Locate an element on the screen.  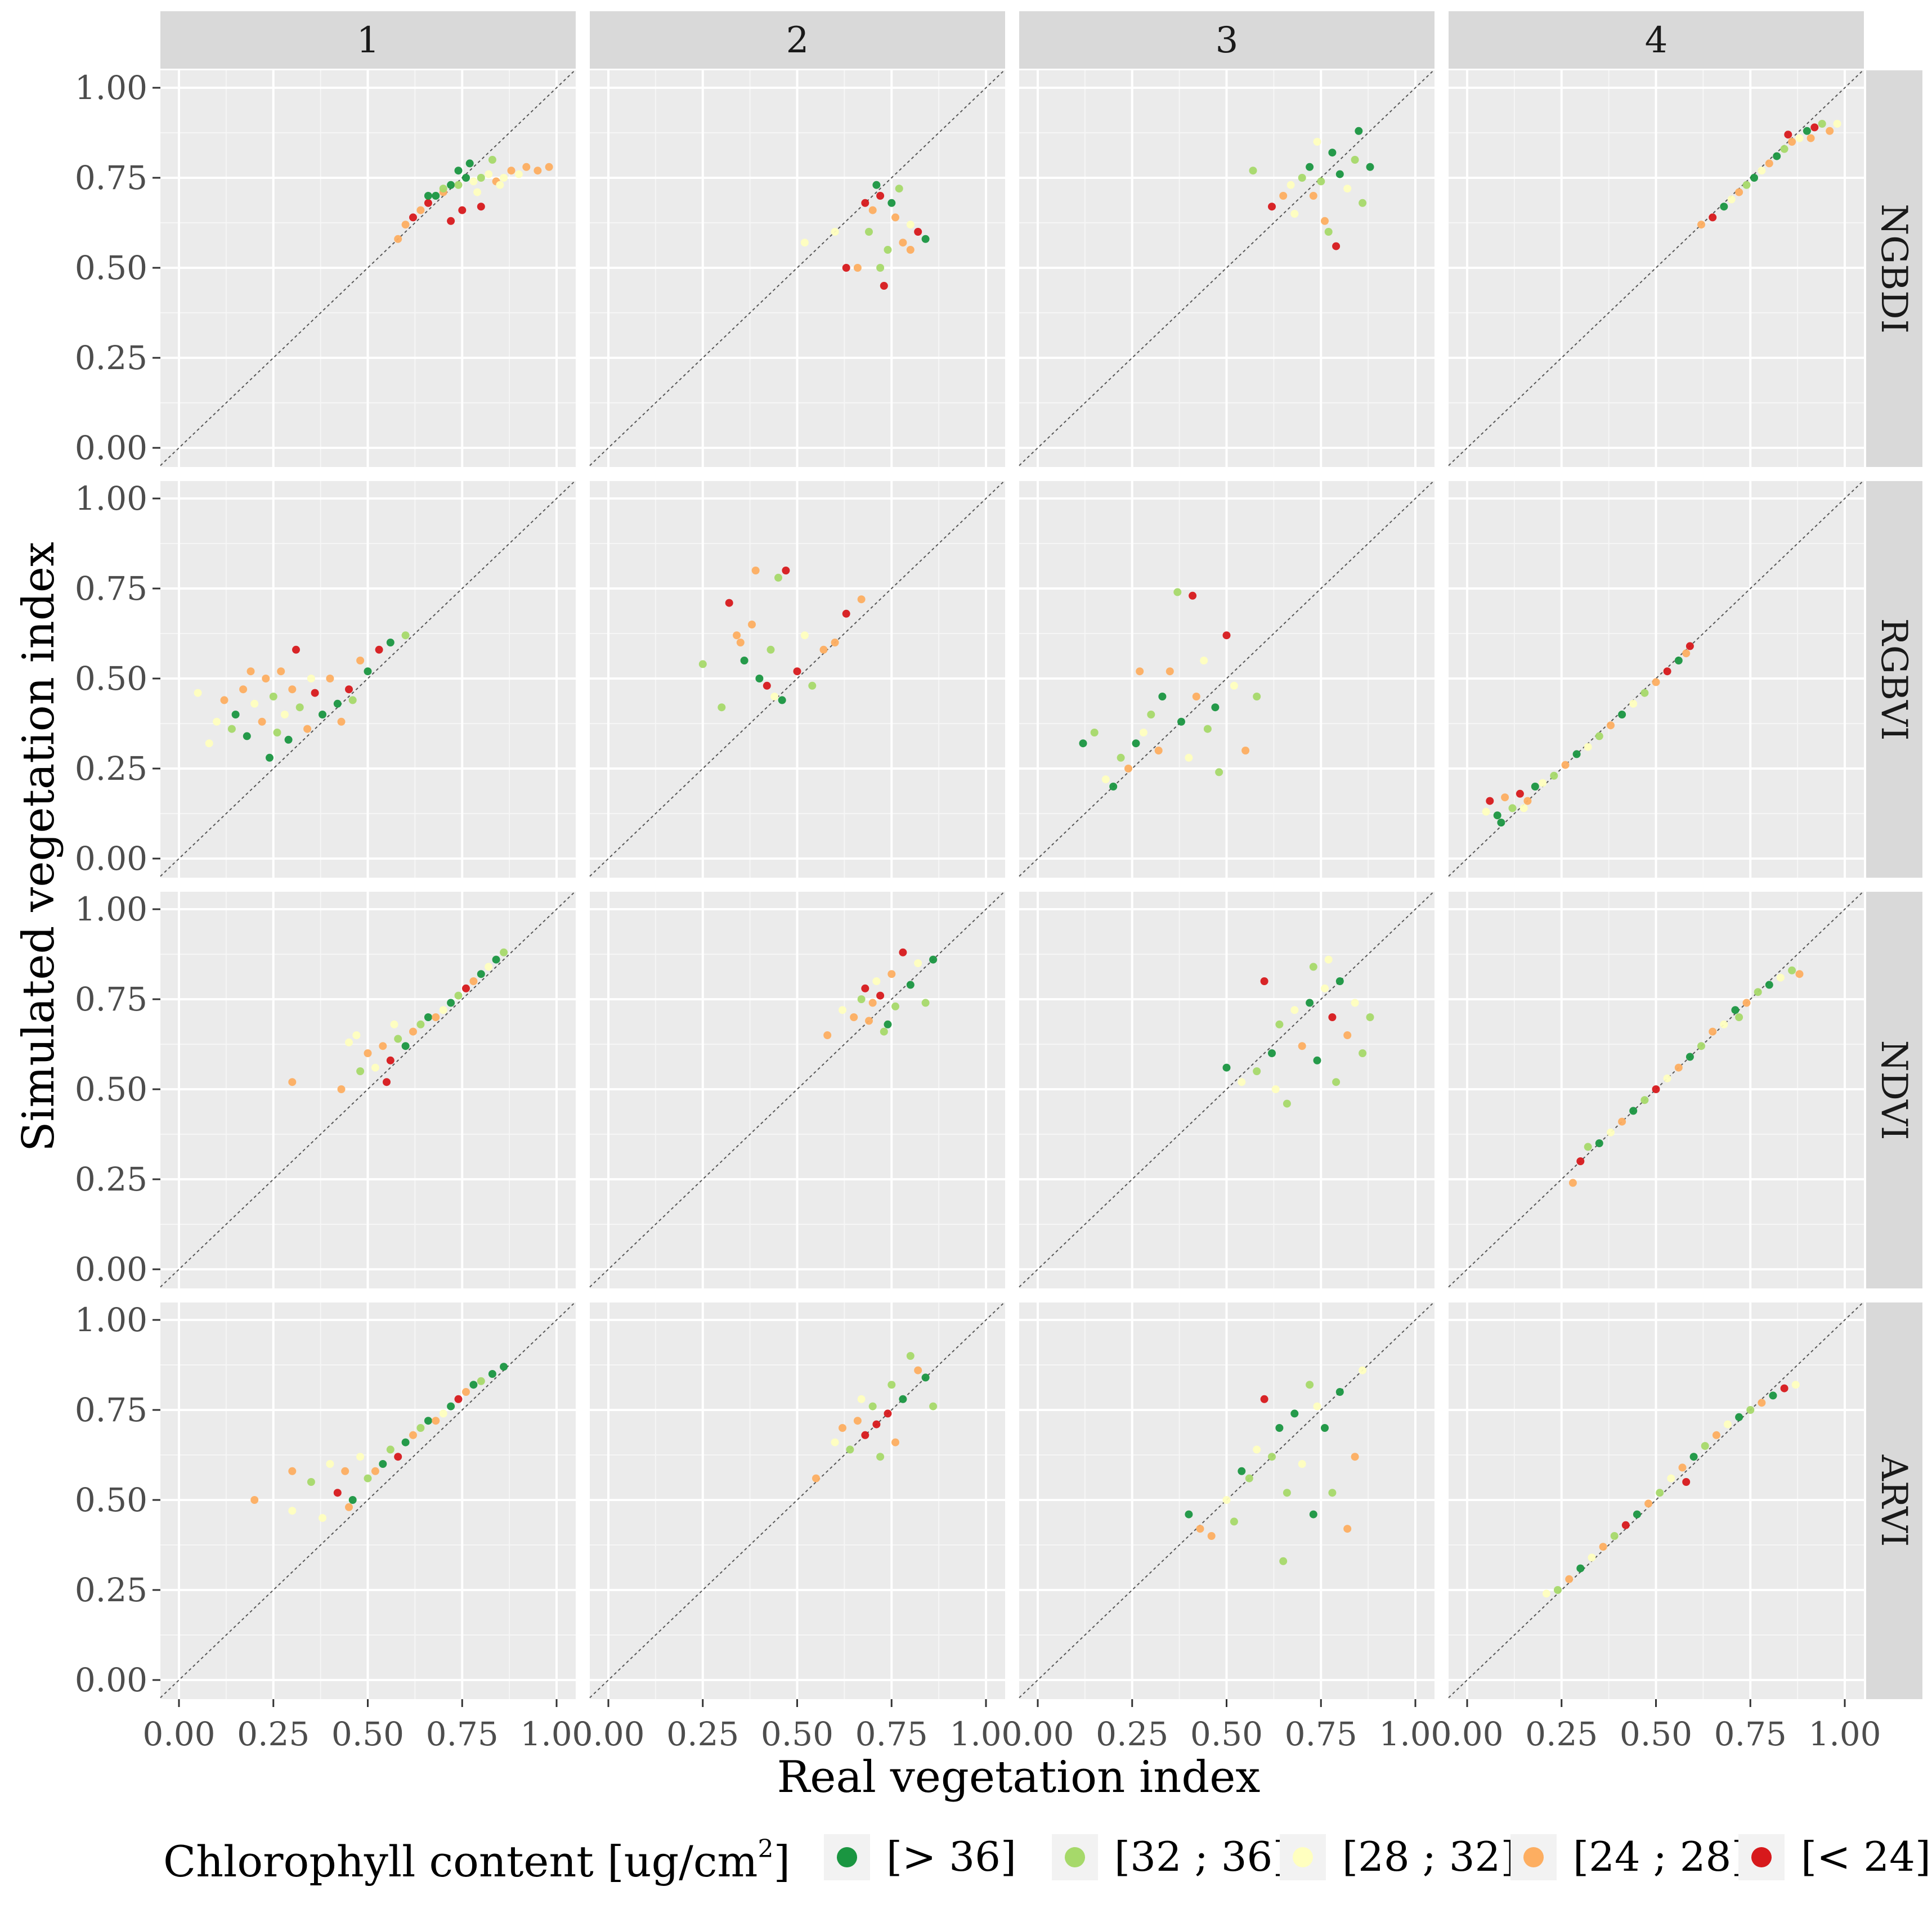
column-strip-label: 1 is located at coordinates (368, 40).